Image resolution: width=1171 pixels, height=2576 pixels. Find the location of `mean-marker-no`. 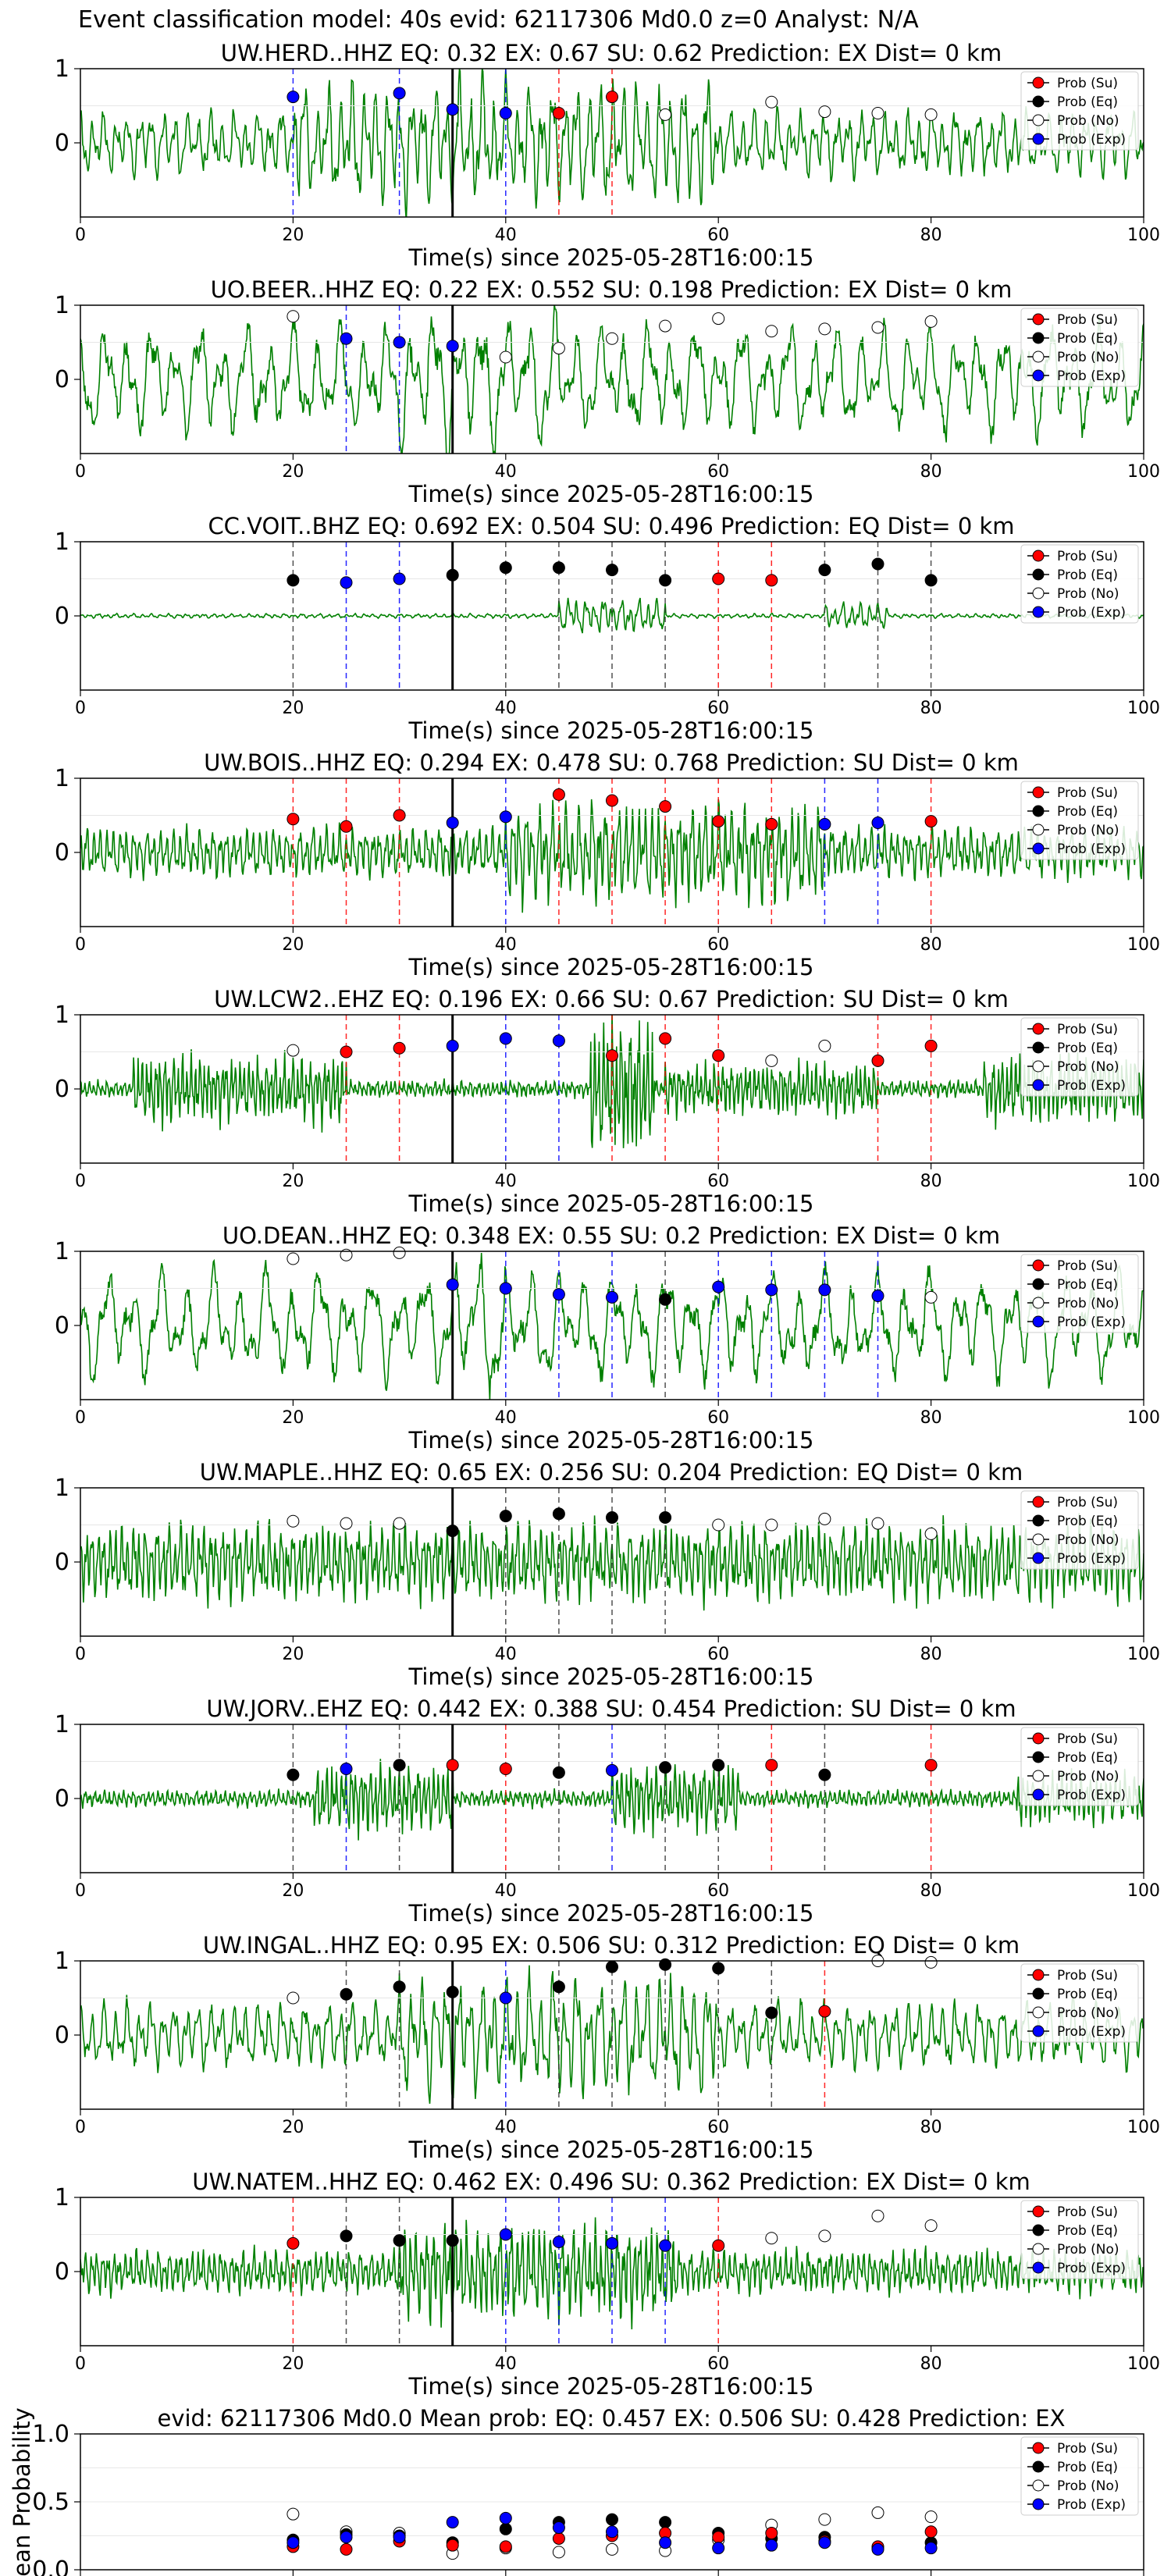

mean-marker-no is located at coordinates (612, 2549).